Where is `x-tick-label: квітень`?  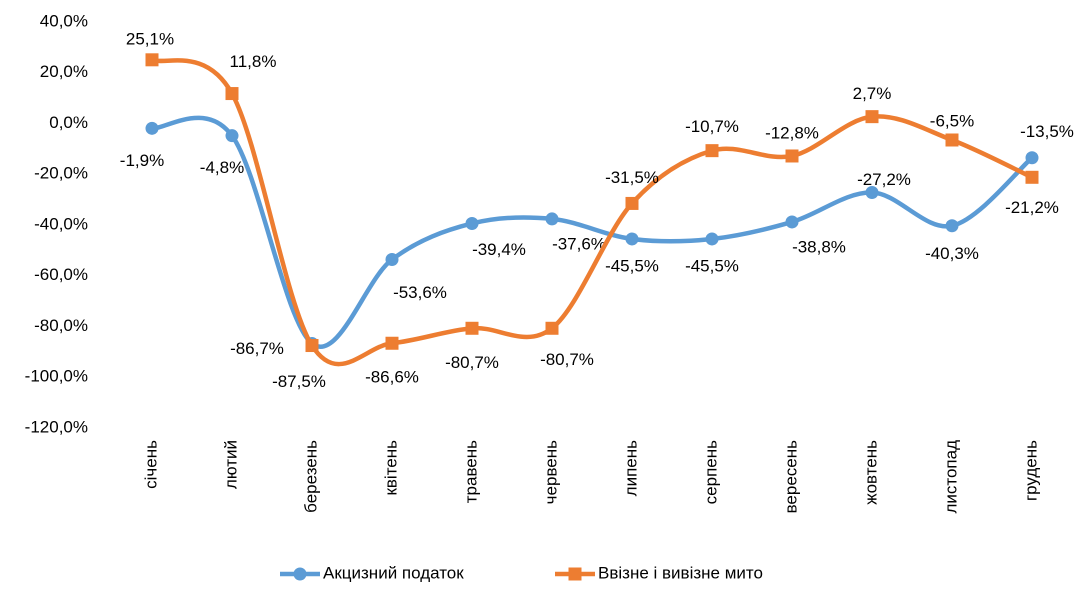
x-tick-label: квітень is located at coordinates (390, 468).